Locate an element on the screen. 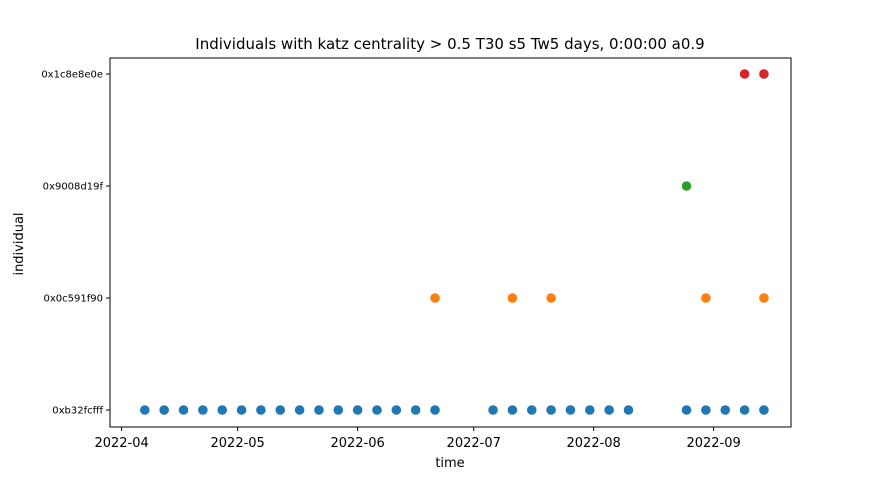  y-axis-label: individual is located at coordinates (19, 243).